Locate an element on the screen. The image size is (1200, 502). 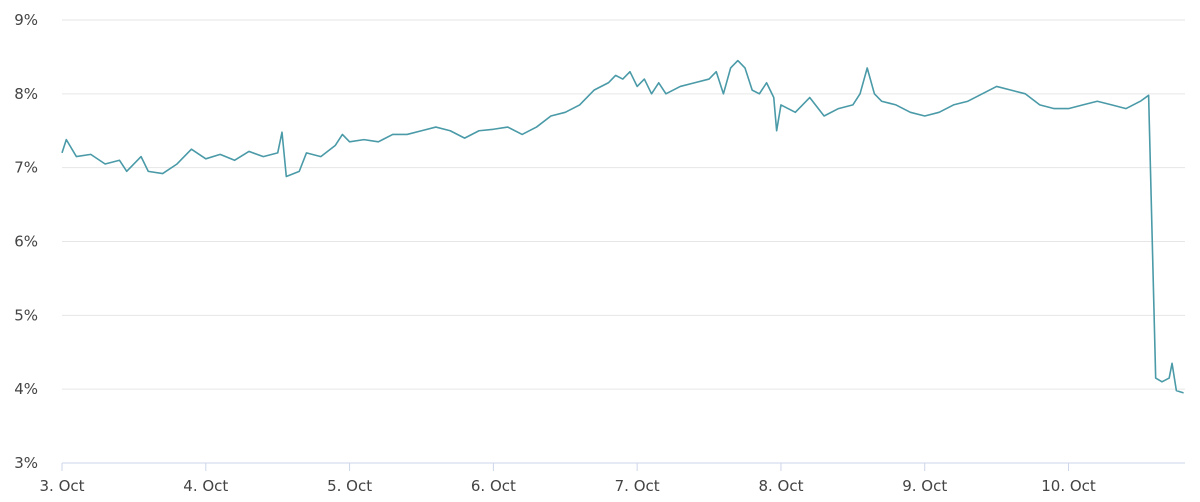
x-tick-label: 3. Oct is located at coordinates (61, 486).